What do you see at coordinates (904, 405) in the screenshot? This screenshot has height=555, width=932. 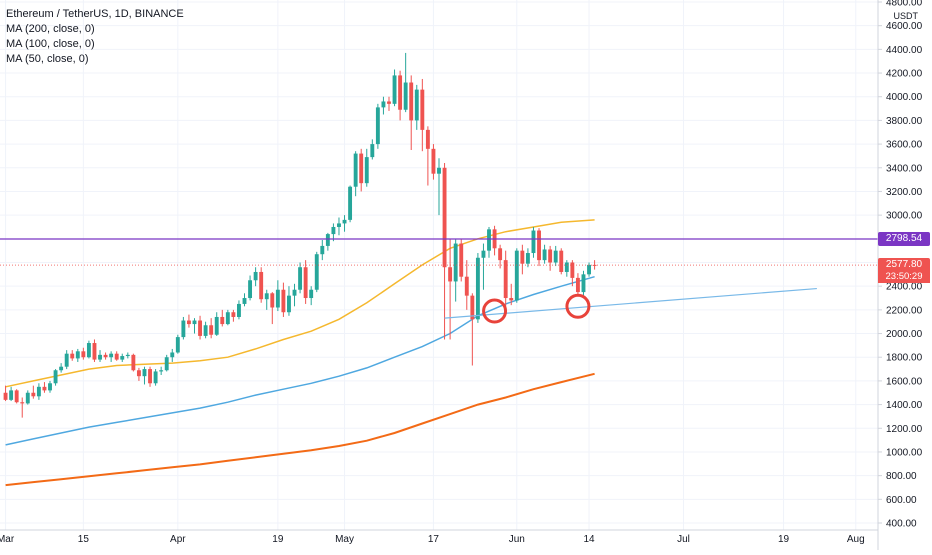 I see `y-tick-label: 1400.00` at bounding box center [904, 405].